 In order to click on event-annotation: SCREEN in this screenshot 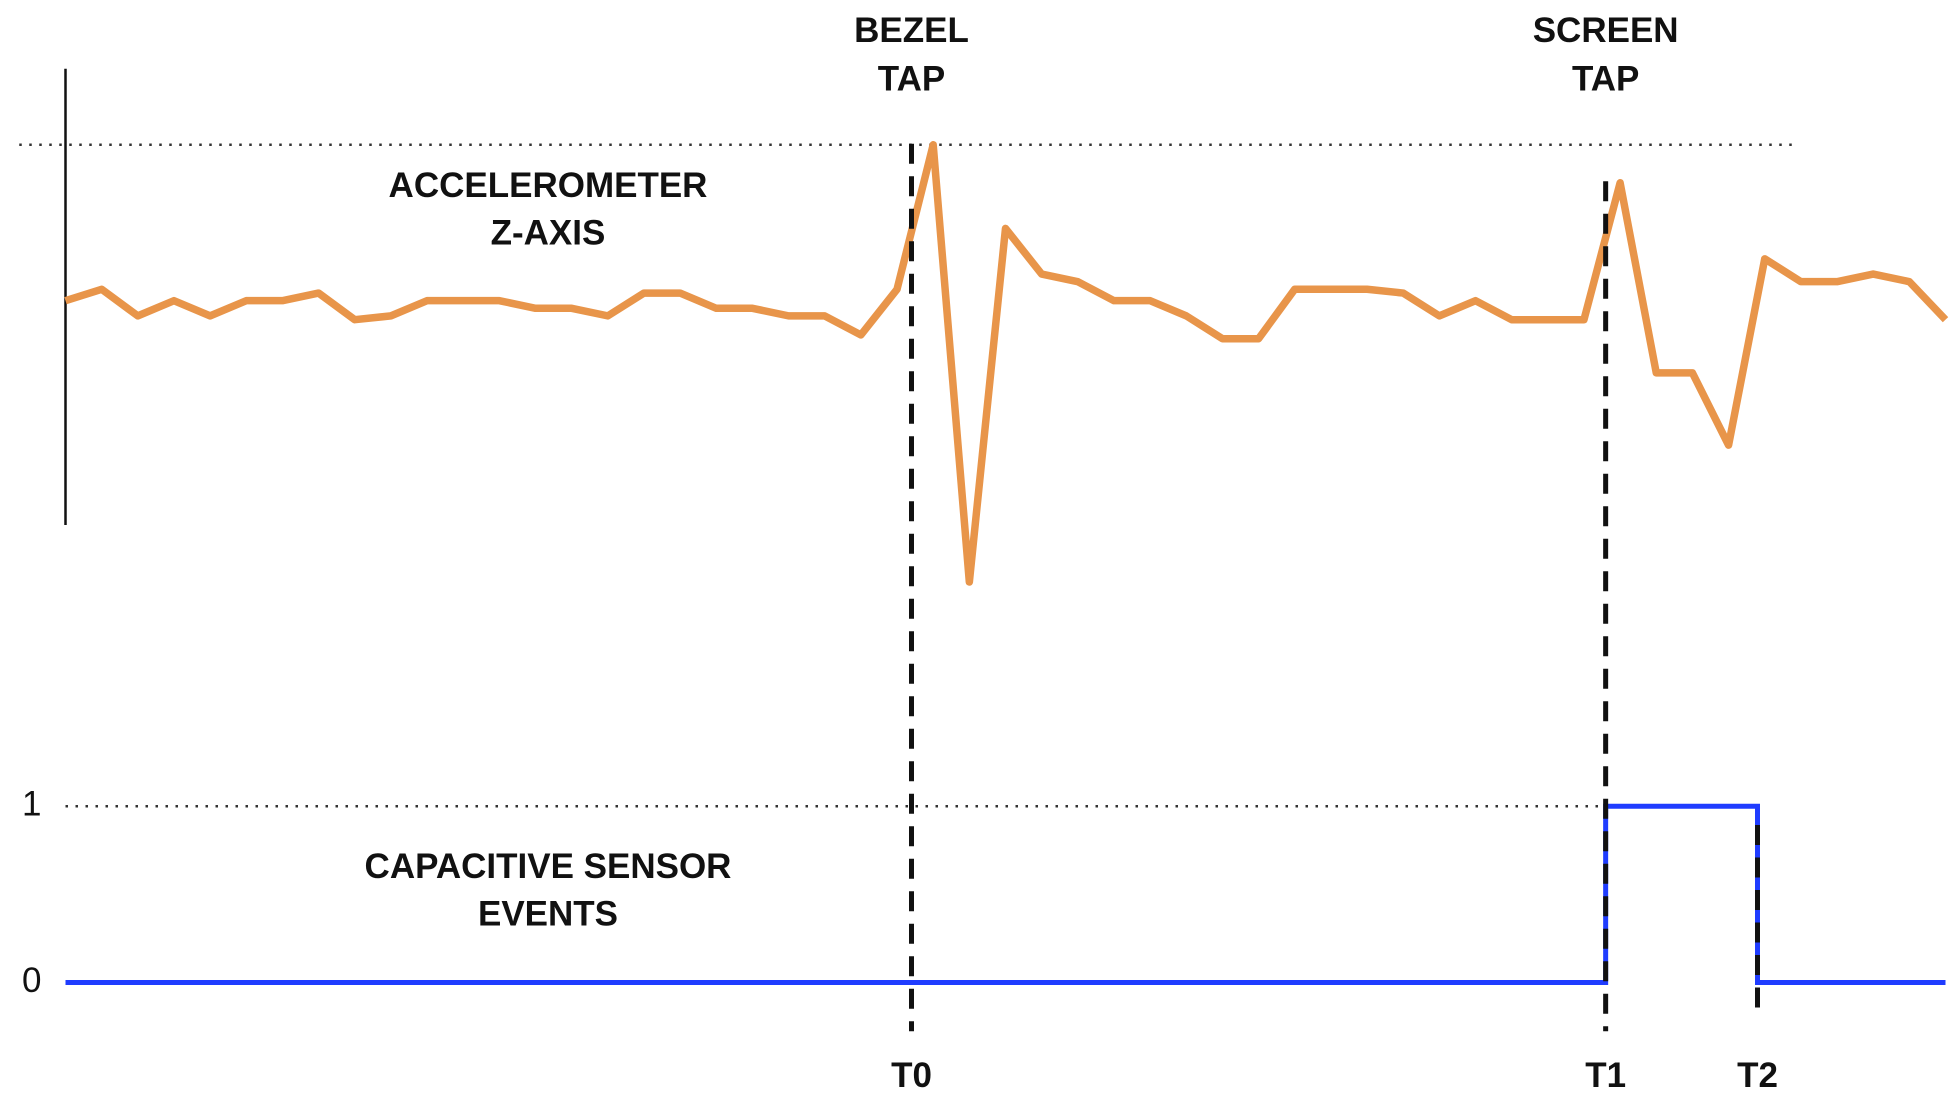, I will do `click(1606, 30)`.